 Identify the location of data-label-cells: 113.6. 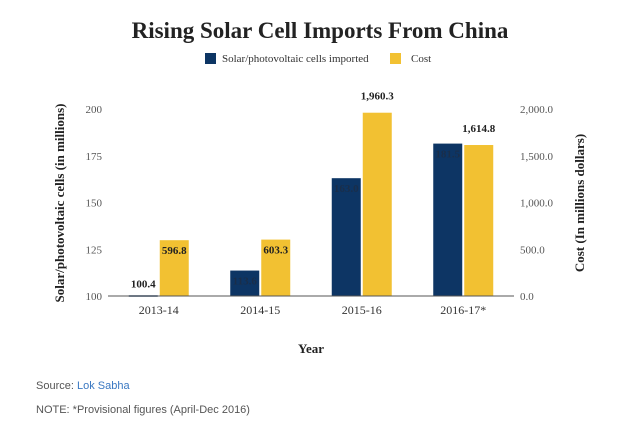
(245, 282).